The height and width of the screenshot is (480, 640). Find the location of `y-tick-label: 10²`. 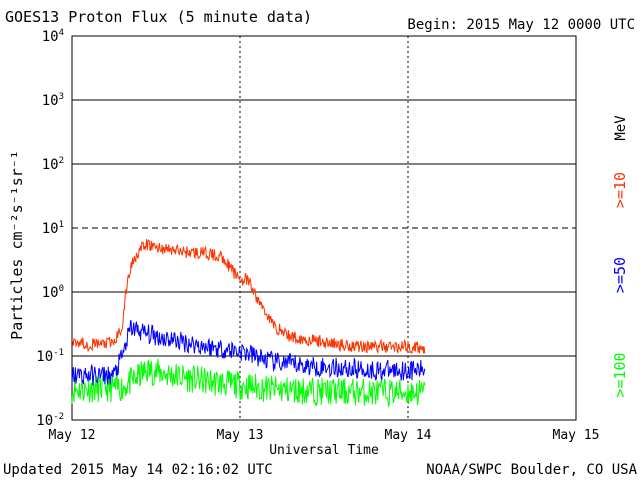

y-tick-label: 10² is located at coordinates (53, 164).